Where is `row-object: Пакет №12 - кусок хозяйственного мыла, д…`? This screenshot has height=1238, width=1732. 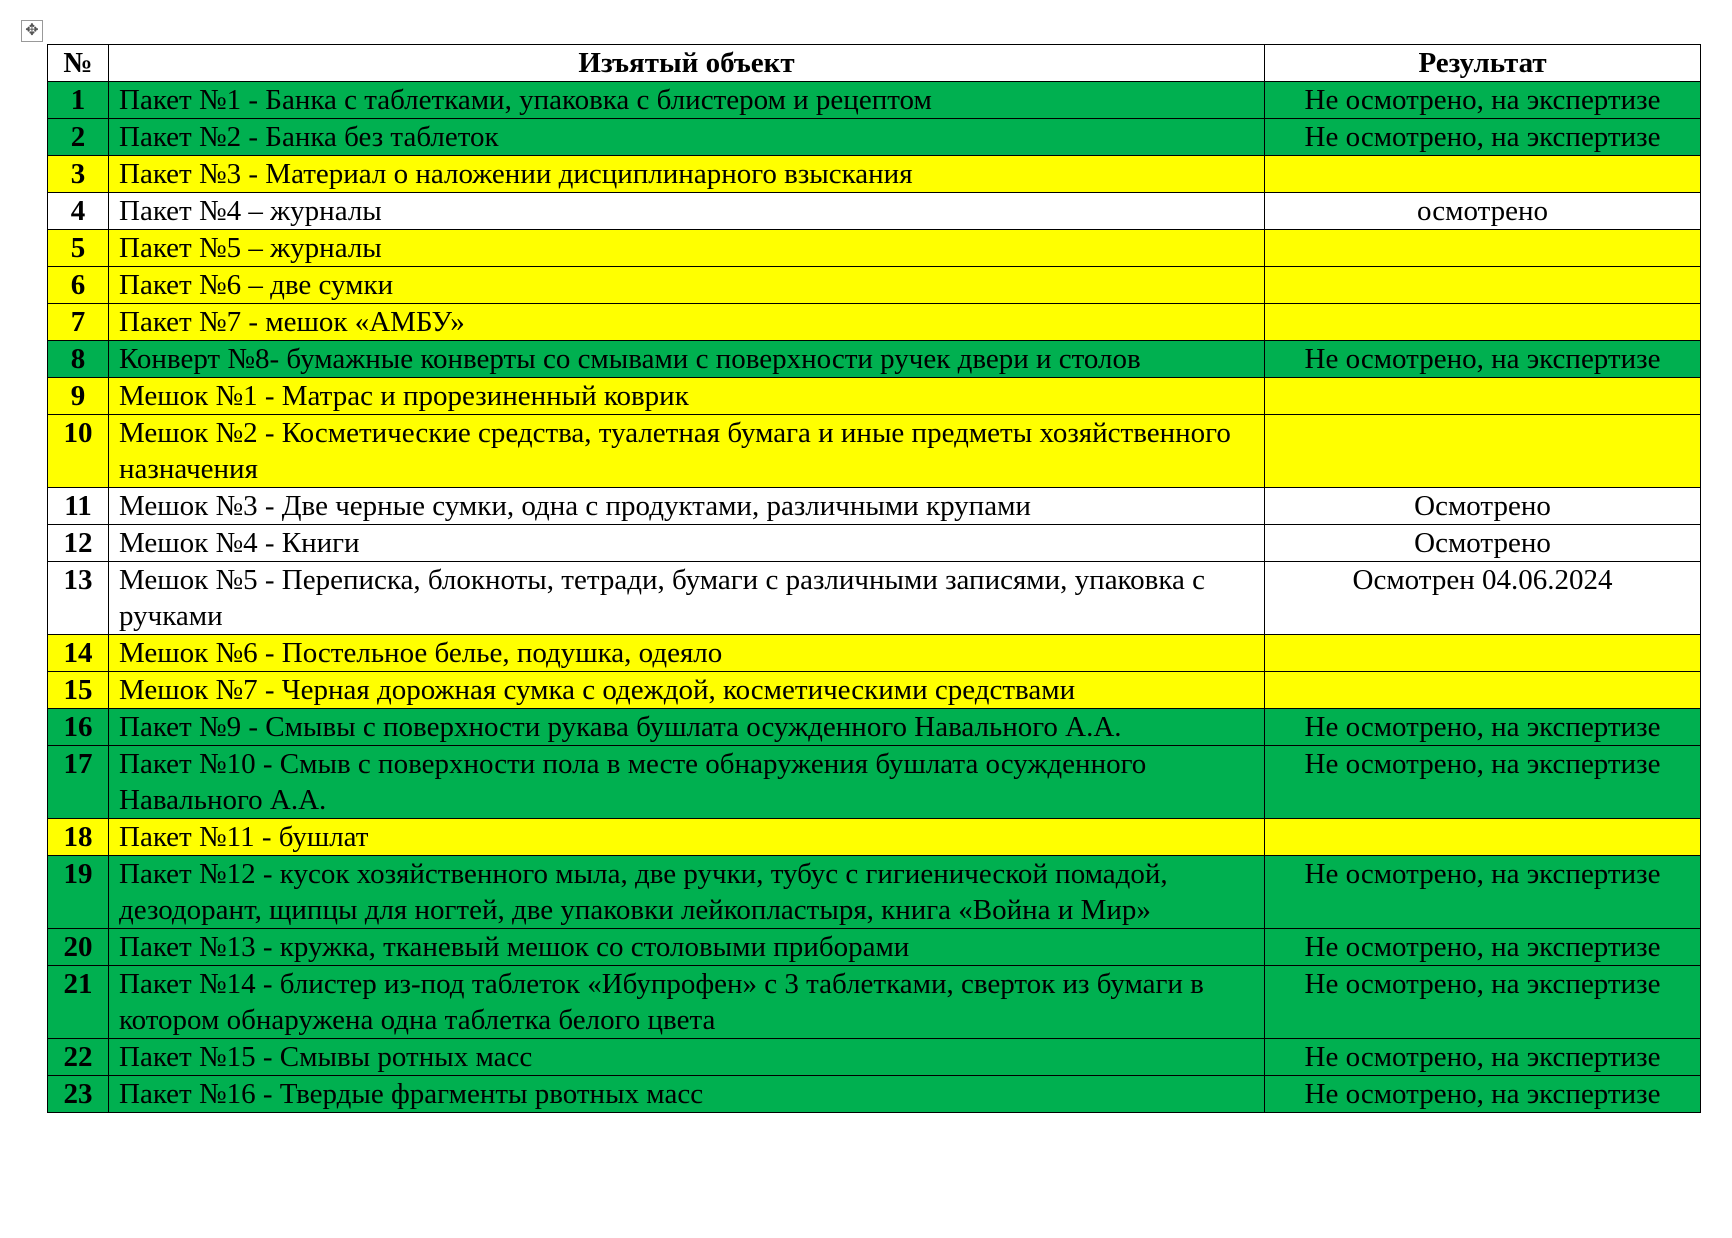
row-object: Пакет №12 - кусок хозяйственного мыла, д… is located at coordinates (686, 892).